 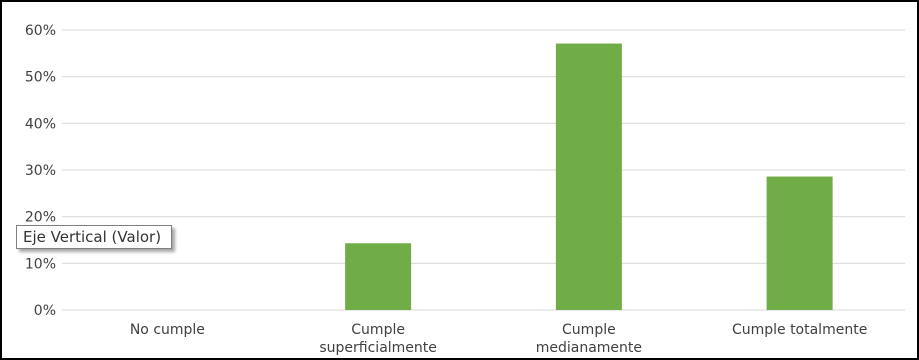 What do you see at coordinates (40, 78) in the screenshot?
I see `y-tick-label: 50%` at bounding box center [40, 78].